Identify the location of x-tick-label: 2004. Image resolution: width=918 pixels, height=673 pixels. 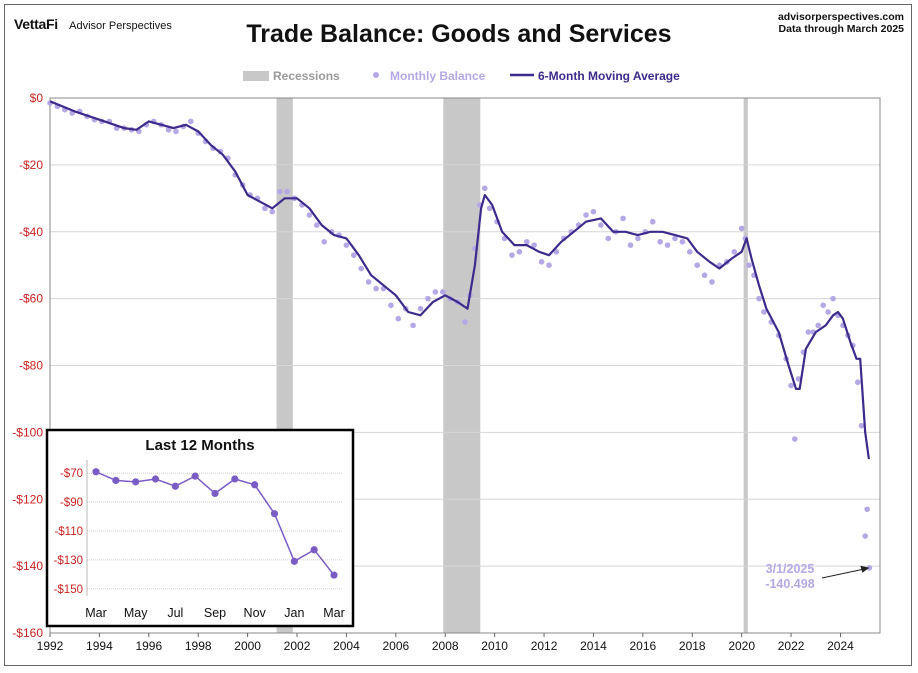
(346, 646).